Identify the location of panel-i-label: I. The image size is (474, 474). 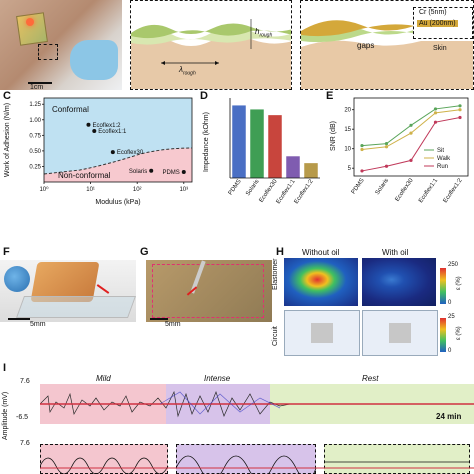
(5, 368).